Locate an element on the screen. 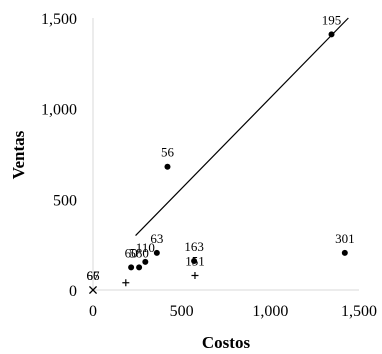 The image size is (382, 354). data-label: 66 is located at coordinates (94, 275).